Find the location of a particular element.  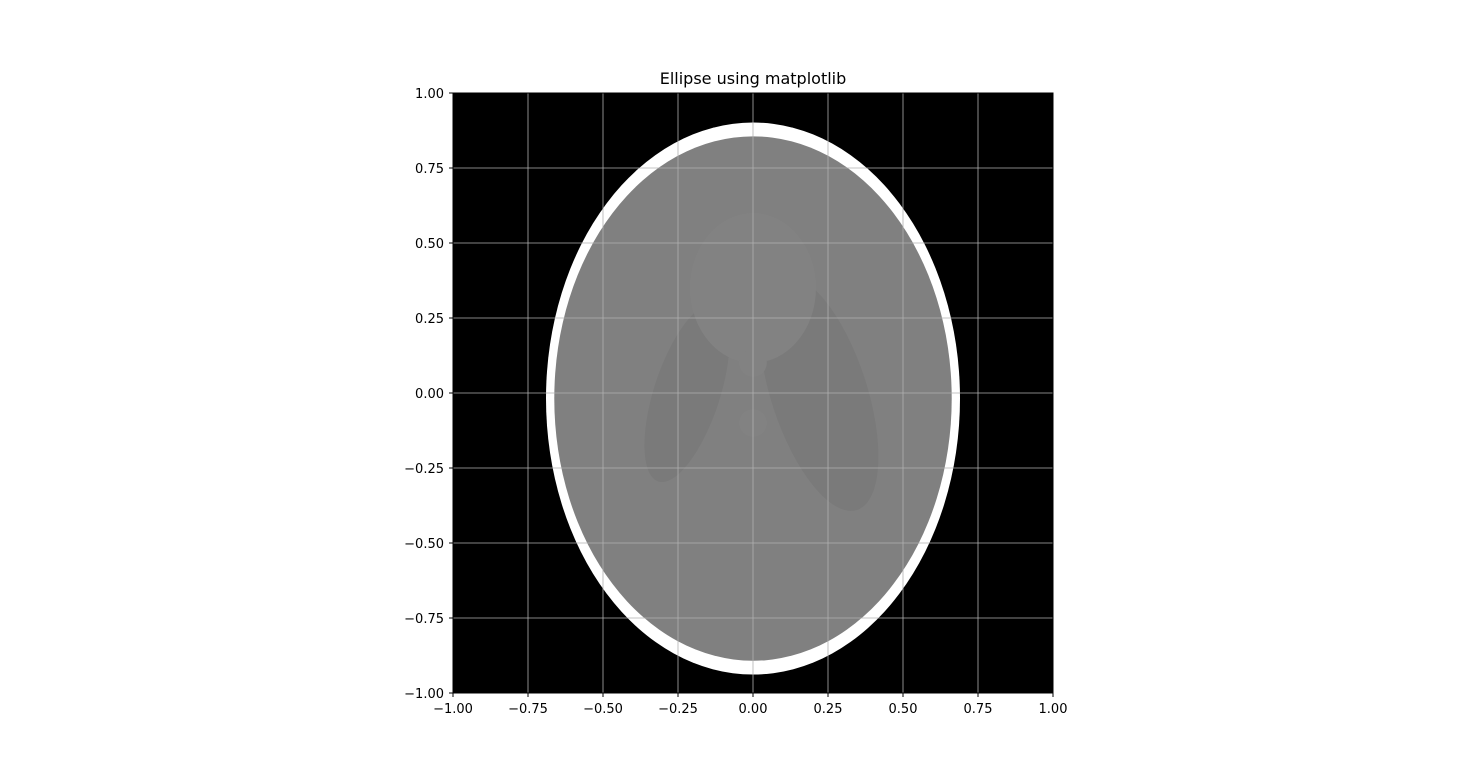

x-tick-label: −1.00 is located at coordinates (453, 709).